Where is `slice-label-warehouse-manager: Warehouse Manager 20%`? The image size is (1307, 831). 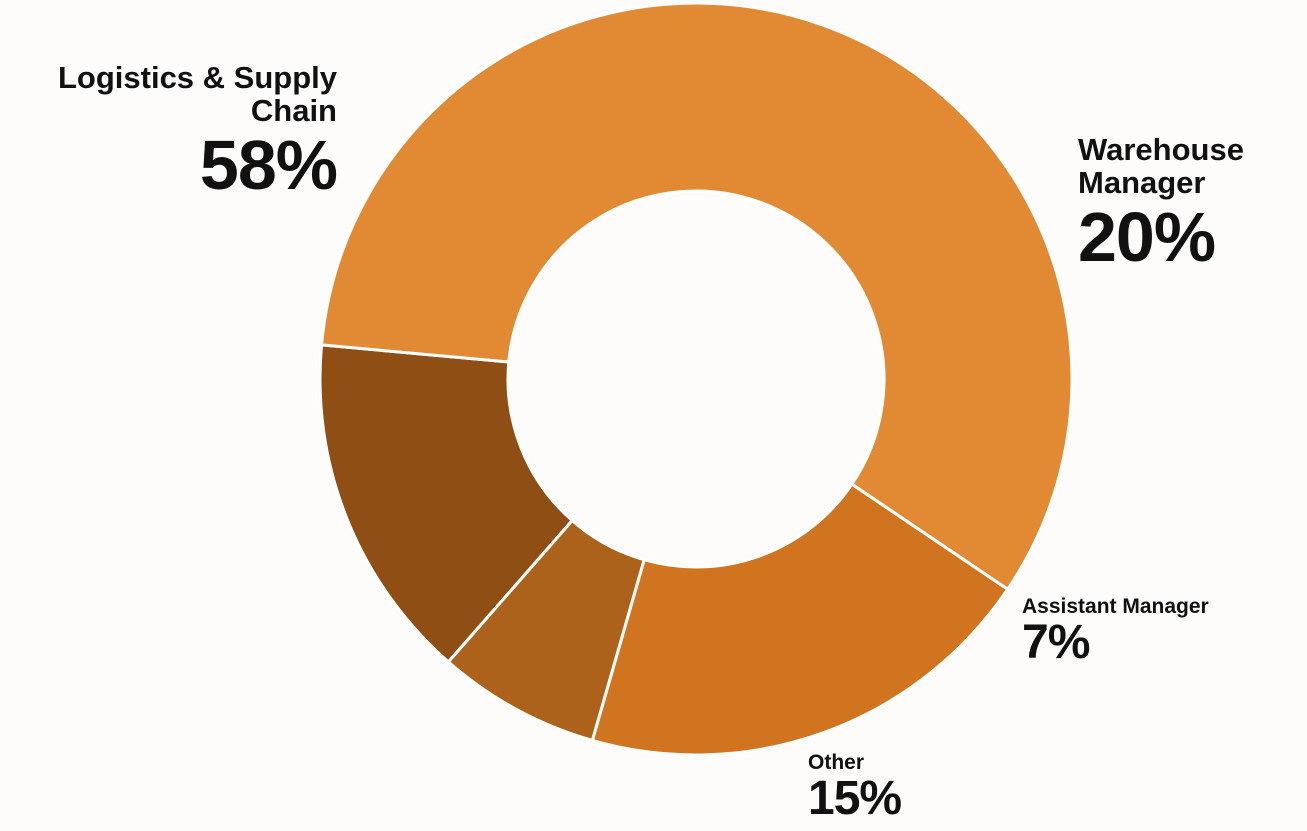 slice-label-warehouse-manager: Warehouse Manager 20% is located at coordinates (1188, 204).